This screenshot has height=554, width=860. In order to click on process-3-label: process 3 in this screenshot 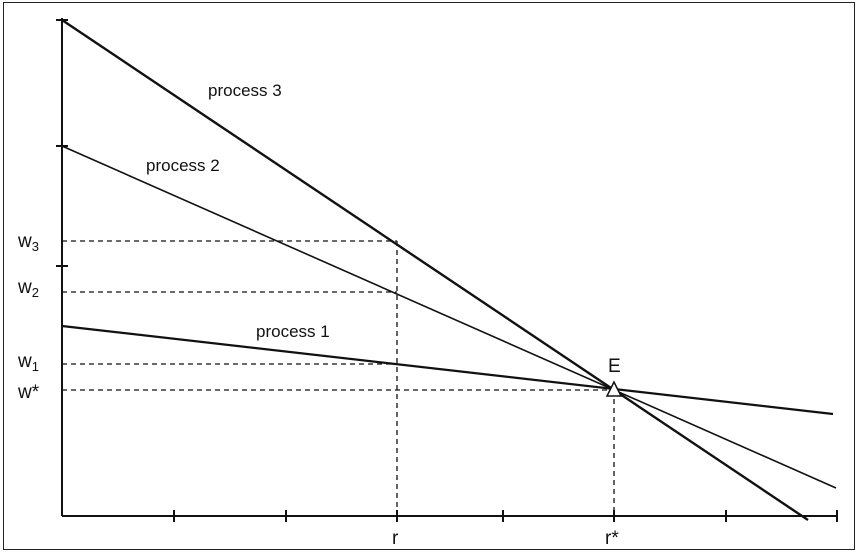, I will do `click(245, 90)`.